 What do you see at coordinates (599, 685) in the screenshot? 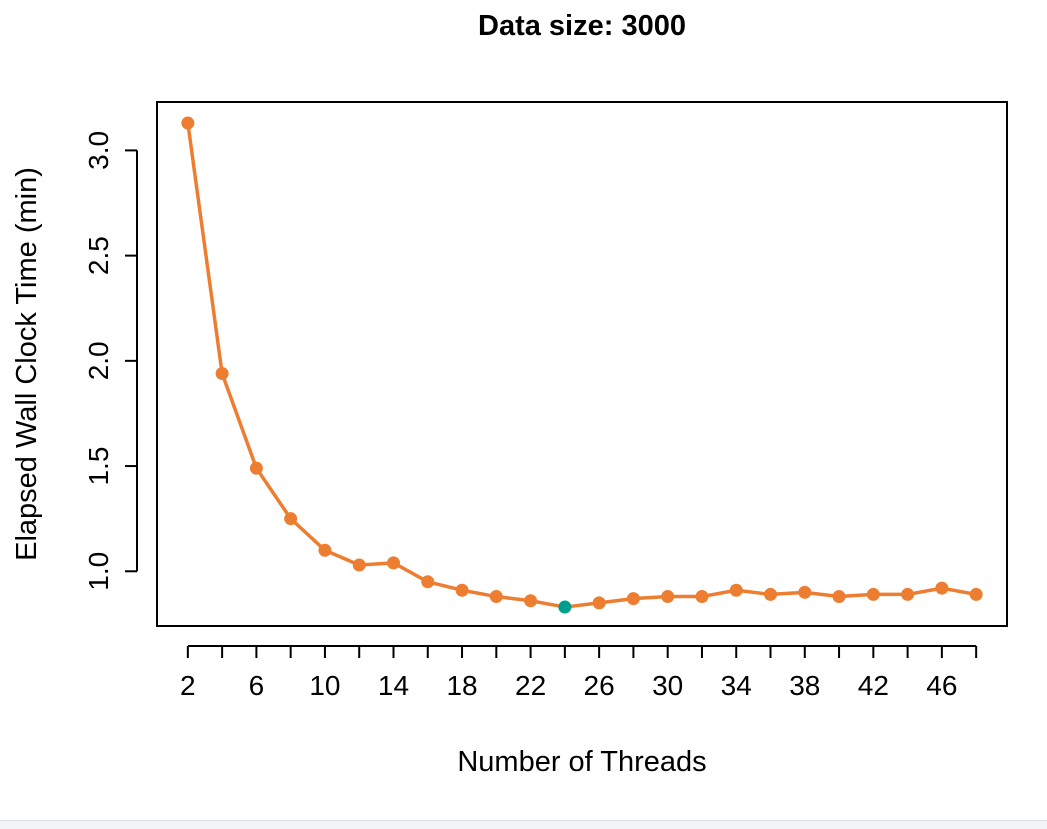
I see `x-tick-label: 26` at bounding box center [599, 685].